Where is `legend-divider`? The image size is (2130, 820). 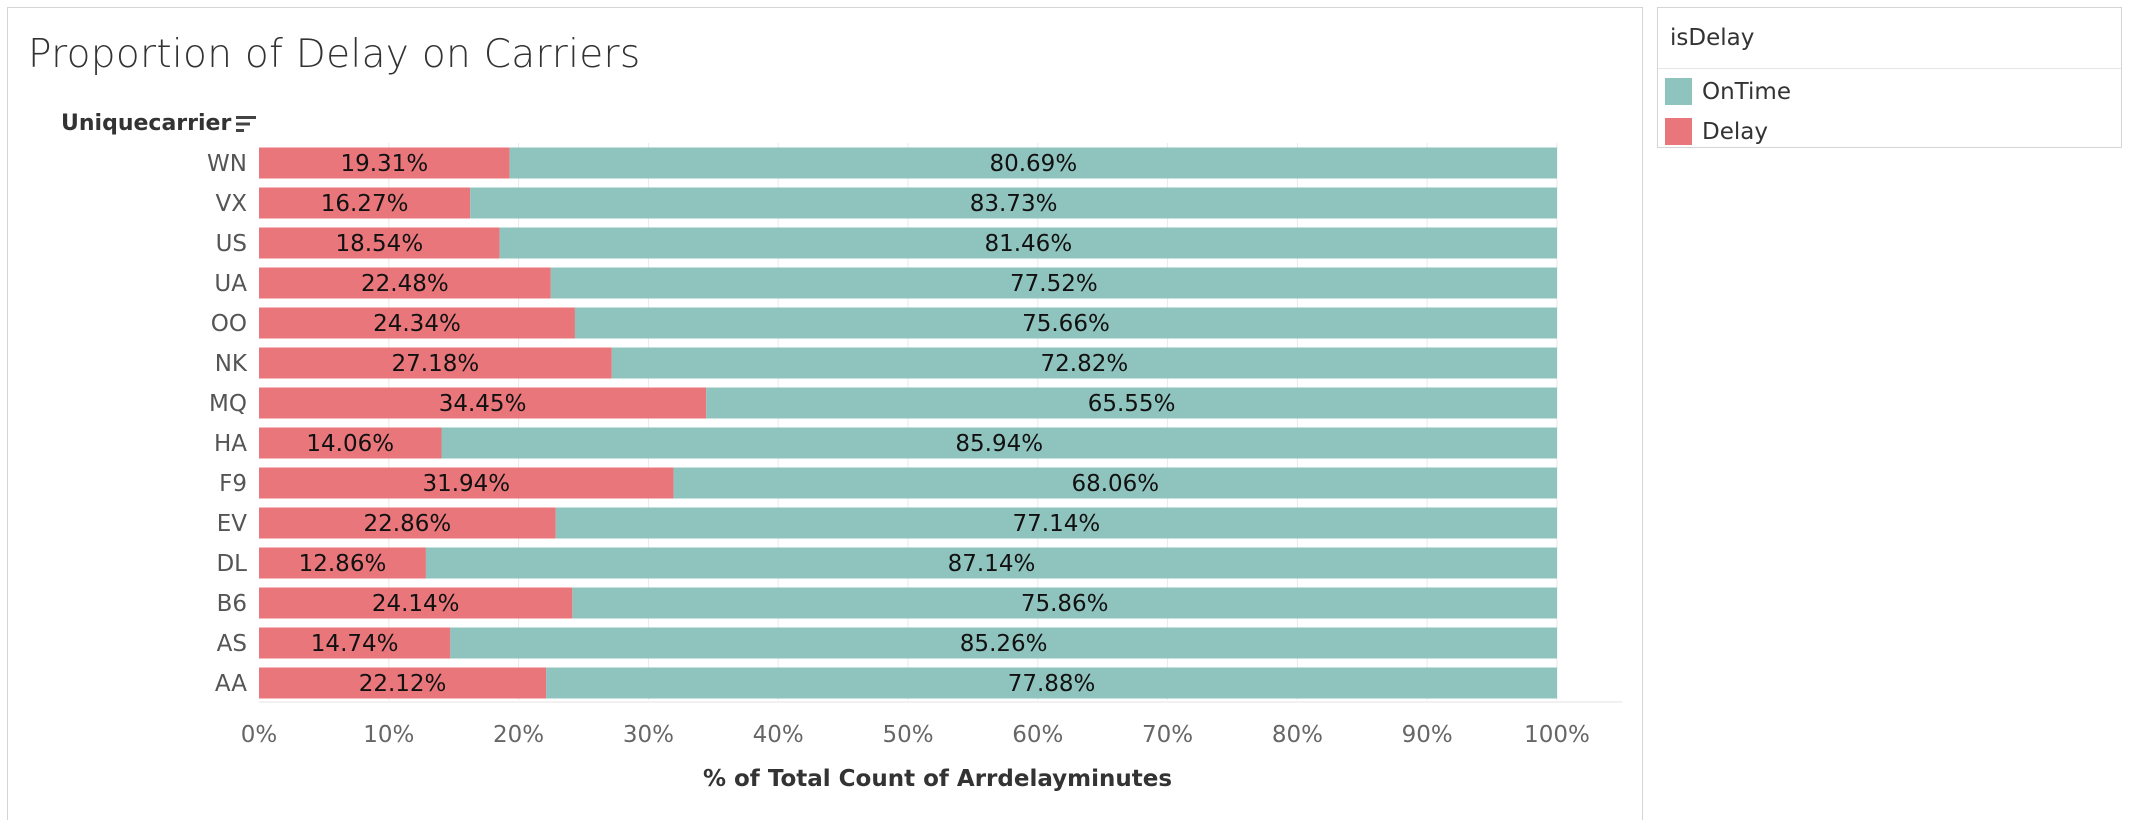 legend-divider is located at coordinates (1889, 68).